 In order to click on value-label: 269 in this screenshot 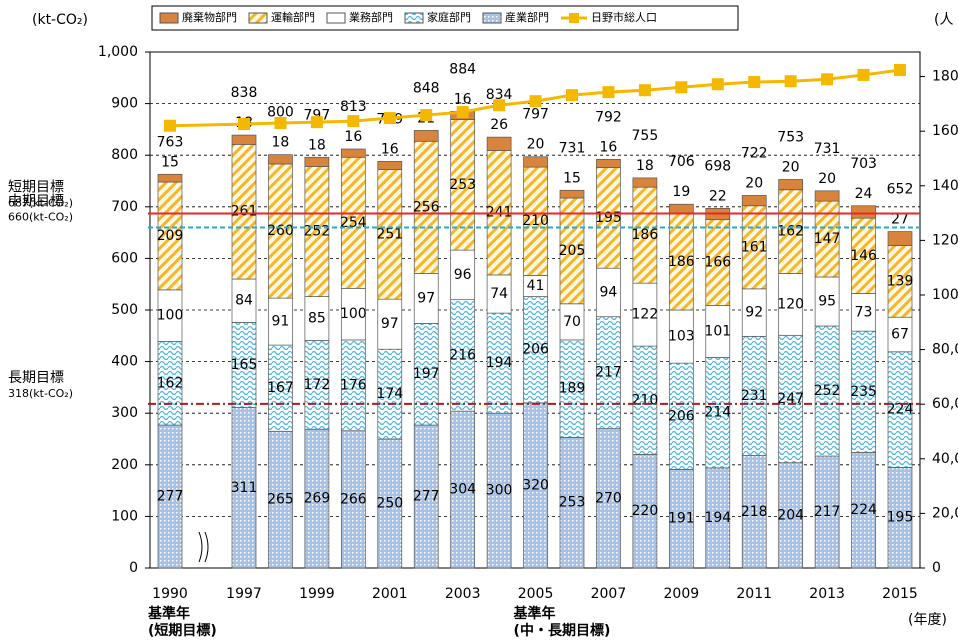, I will do `click(317, 499)`.